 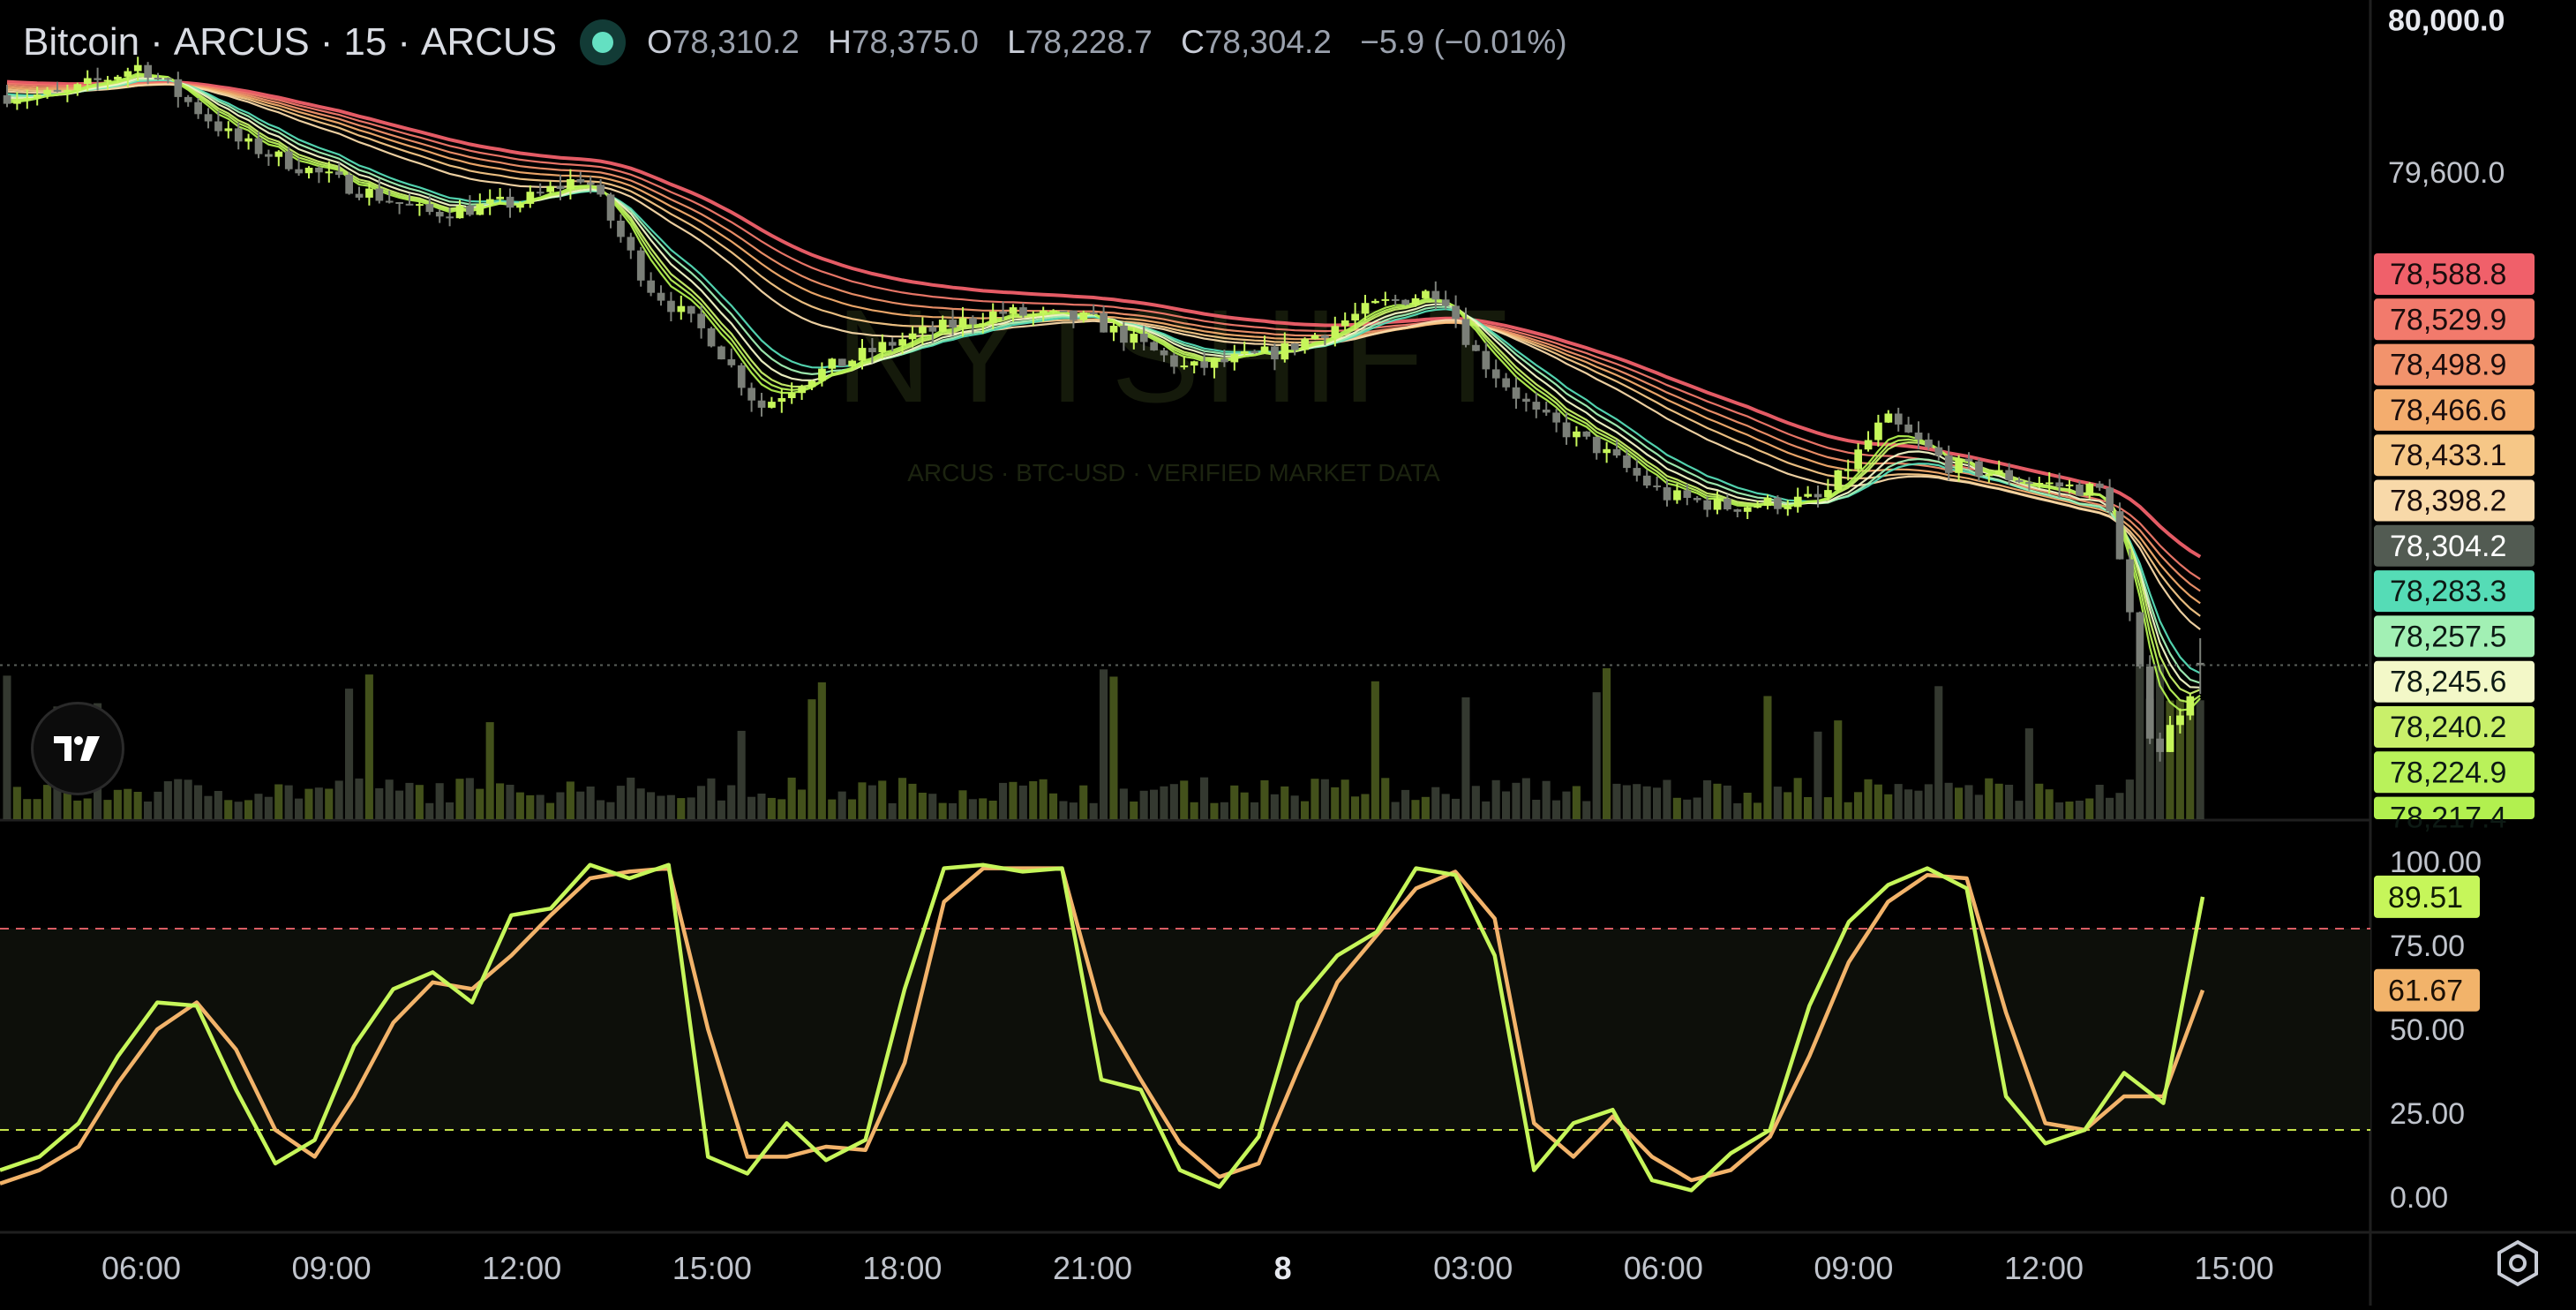 What do you see at coordinates (81, 42) in the screenshot?
I see `symbol-name: Bitcoin` at bounding box center [81, 42].